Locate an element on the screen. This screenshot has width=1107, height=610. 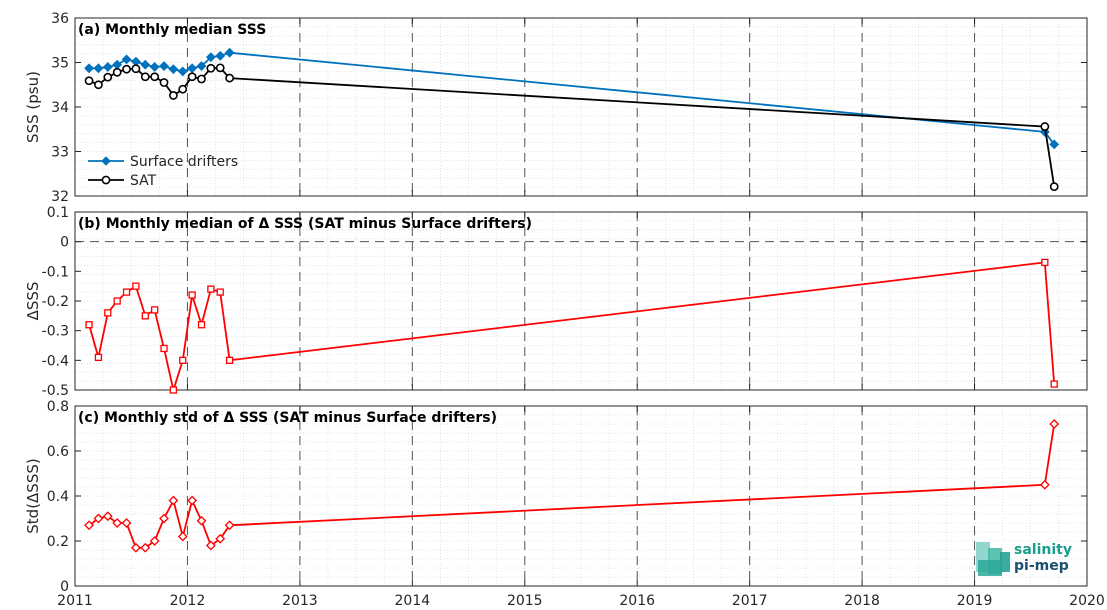
y-axis-label: ΔSSS is located at coordinates (33, 301).